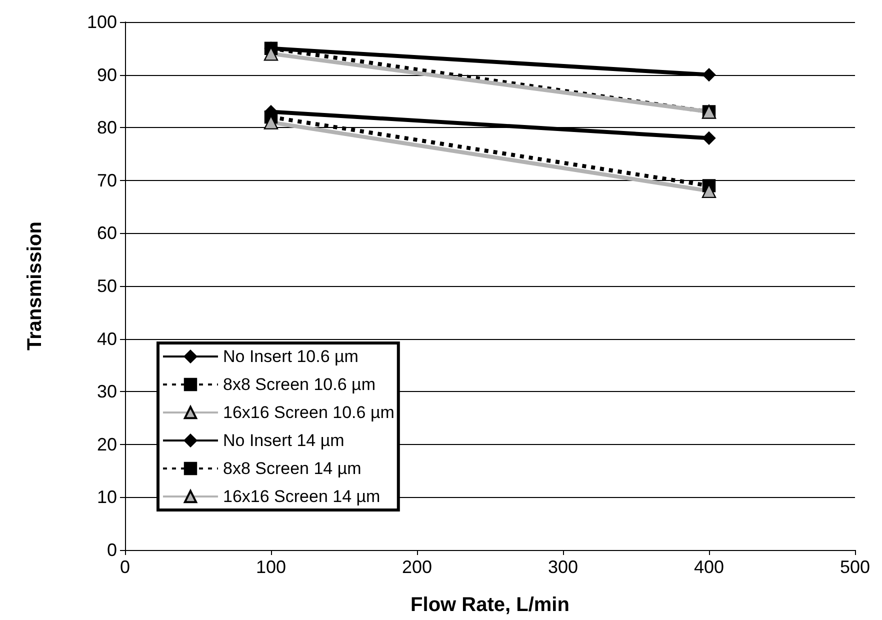  I want to click on x-tick-label: 0, so click(125, 567).